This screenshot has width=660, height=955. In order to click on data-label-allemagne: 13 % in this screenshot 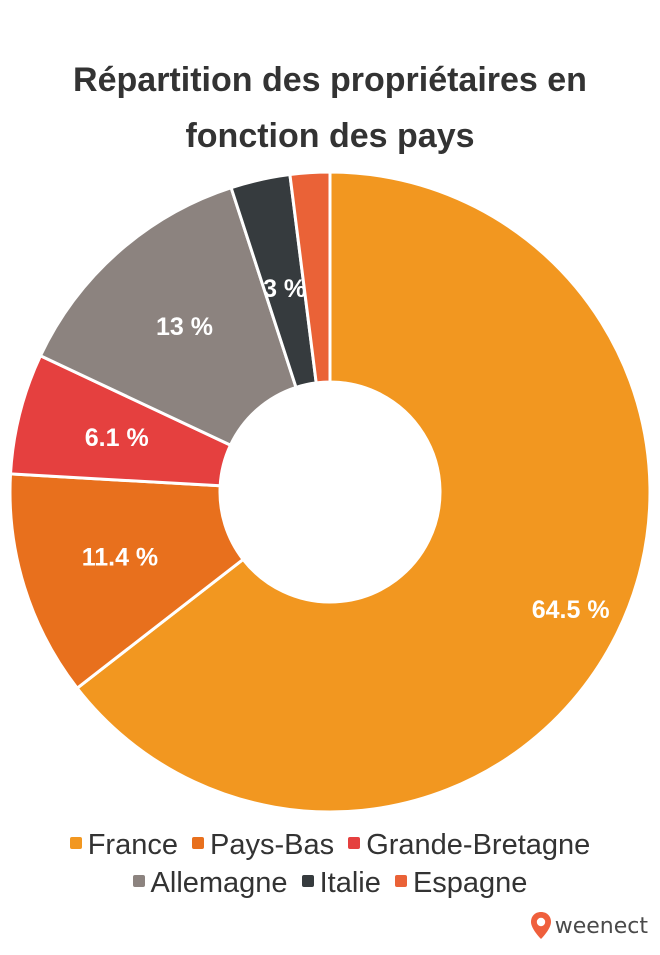, I will do `click(184, 327)`.